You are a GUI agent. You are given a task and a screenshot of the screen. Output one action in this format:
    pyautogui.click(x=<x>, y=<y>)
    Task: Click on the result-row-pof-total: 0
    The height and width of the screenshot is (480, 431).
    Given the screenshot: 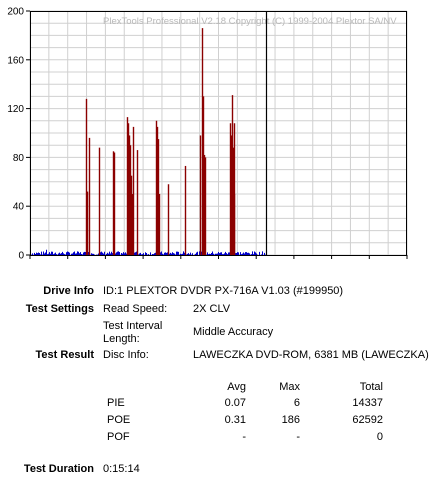 What is the action you would take?
    pyautogui.click(x=379, y=437)
    